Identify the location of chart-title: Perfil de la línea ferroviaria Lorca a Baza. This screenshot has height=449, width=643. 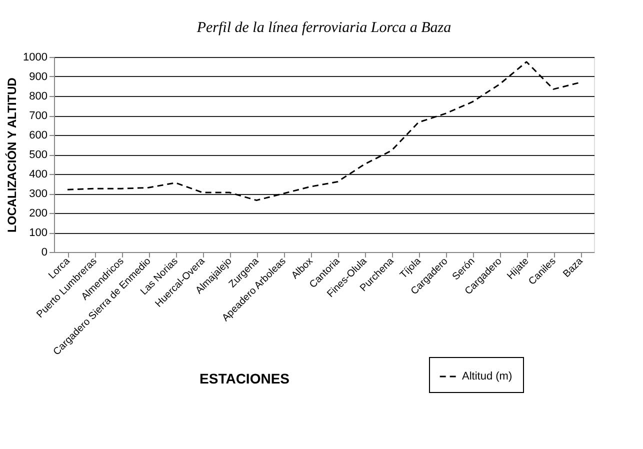
(324, 28).